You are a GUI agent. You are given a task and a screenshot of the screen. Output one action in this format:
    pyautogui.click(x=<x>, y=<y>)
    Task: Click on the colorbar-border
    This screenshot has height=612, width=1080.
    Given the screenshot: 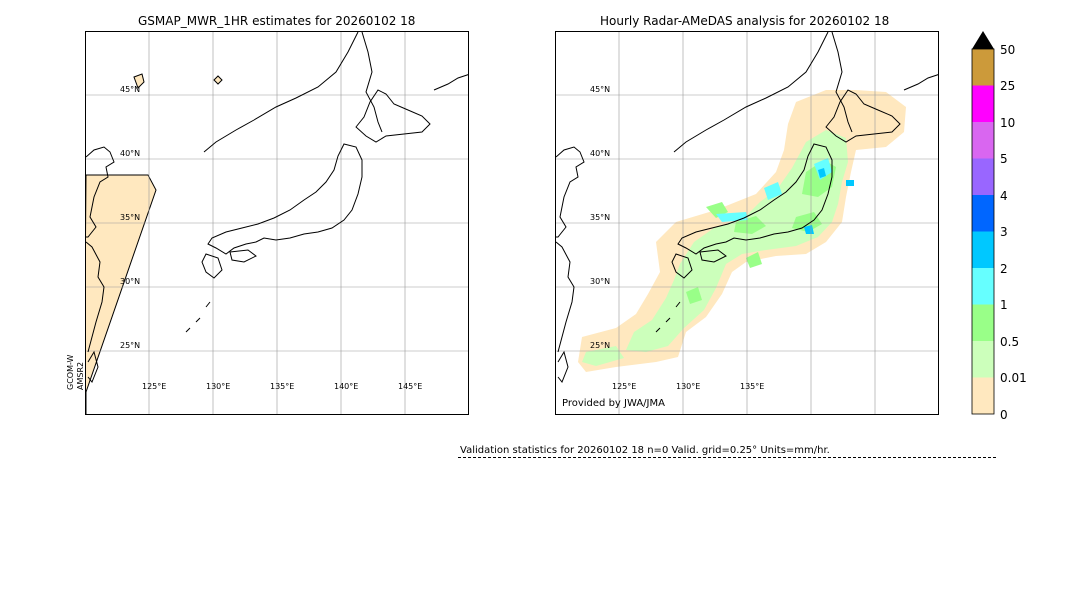 What is the action you would take?
    pyautogui.click(x=983, y=231)
    